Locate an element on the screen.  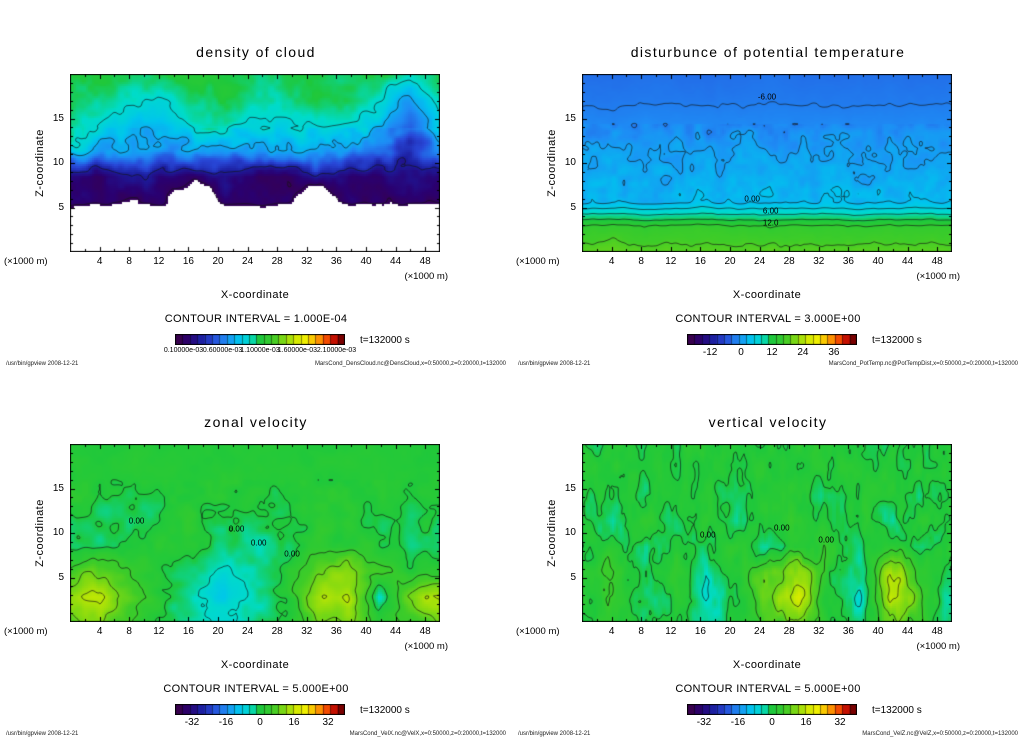
colorbar-tick-label: 0 is located at coordinates (260, 722).